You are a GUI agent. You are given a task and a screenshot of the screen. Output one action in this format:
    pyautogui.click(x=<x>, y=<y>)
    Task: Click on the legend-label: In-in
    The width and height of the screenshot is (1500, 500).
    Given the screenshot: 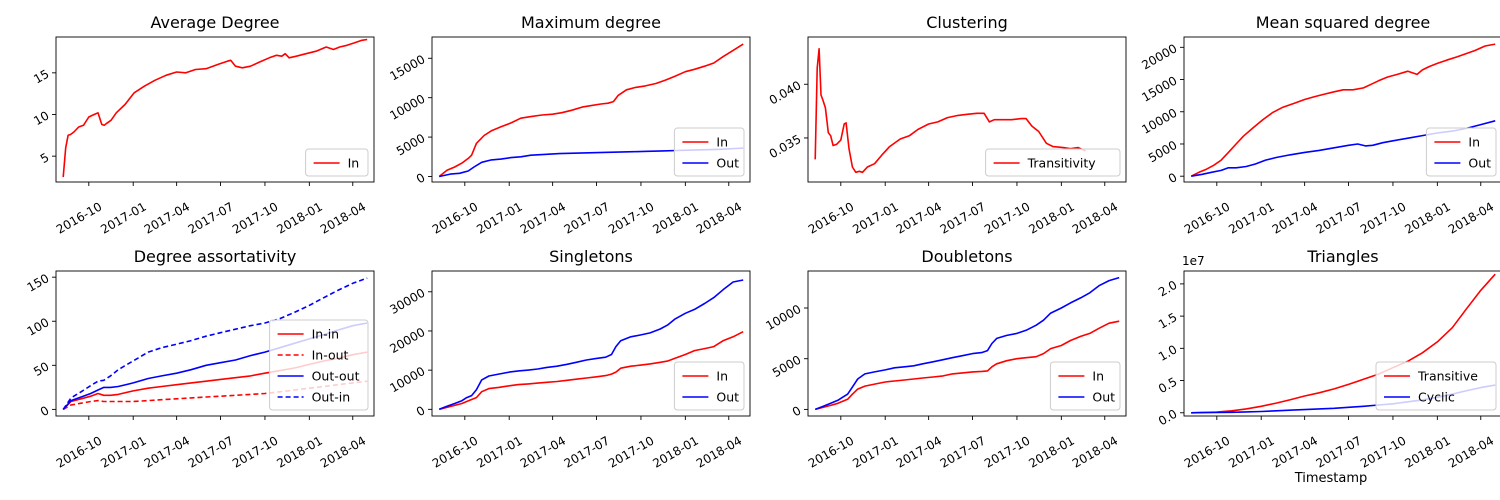 What is the action you would take?
    pyautogui.click(x=326, y=334)
    